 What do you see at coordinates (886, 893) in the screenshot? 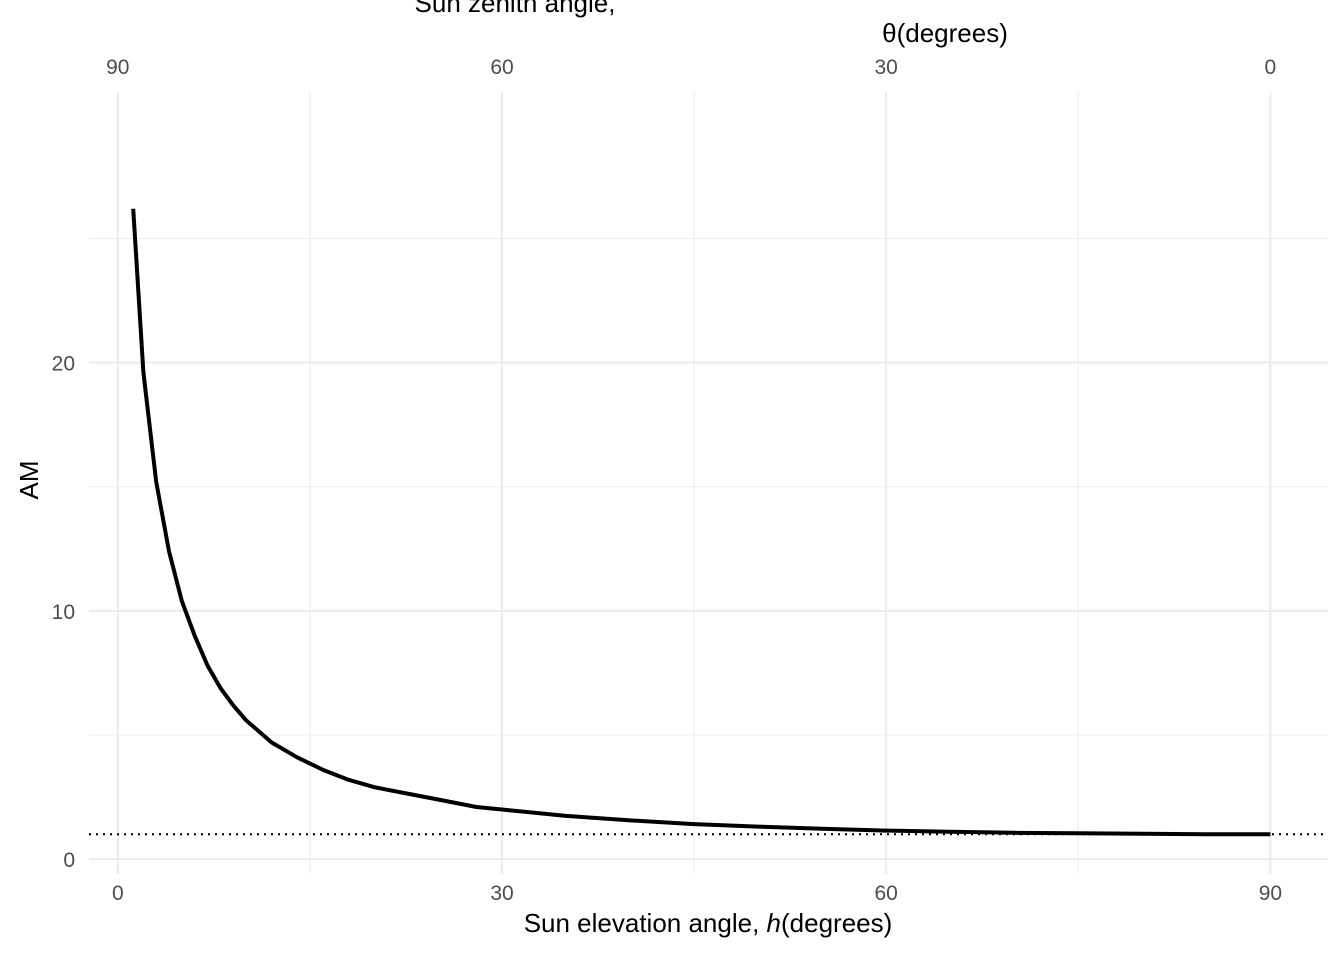
I see `x-tick-label: 60` at bounding box center [886, 893].